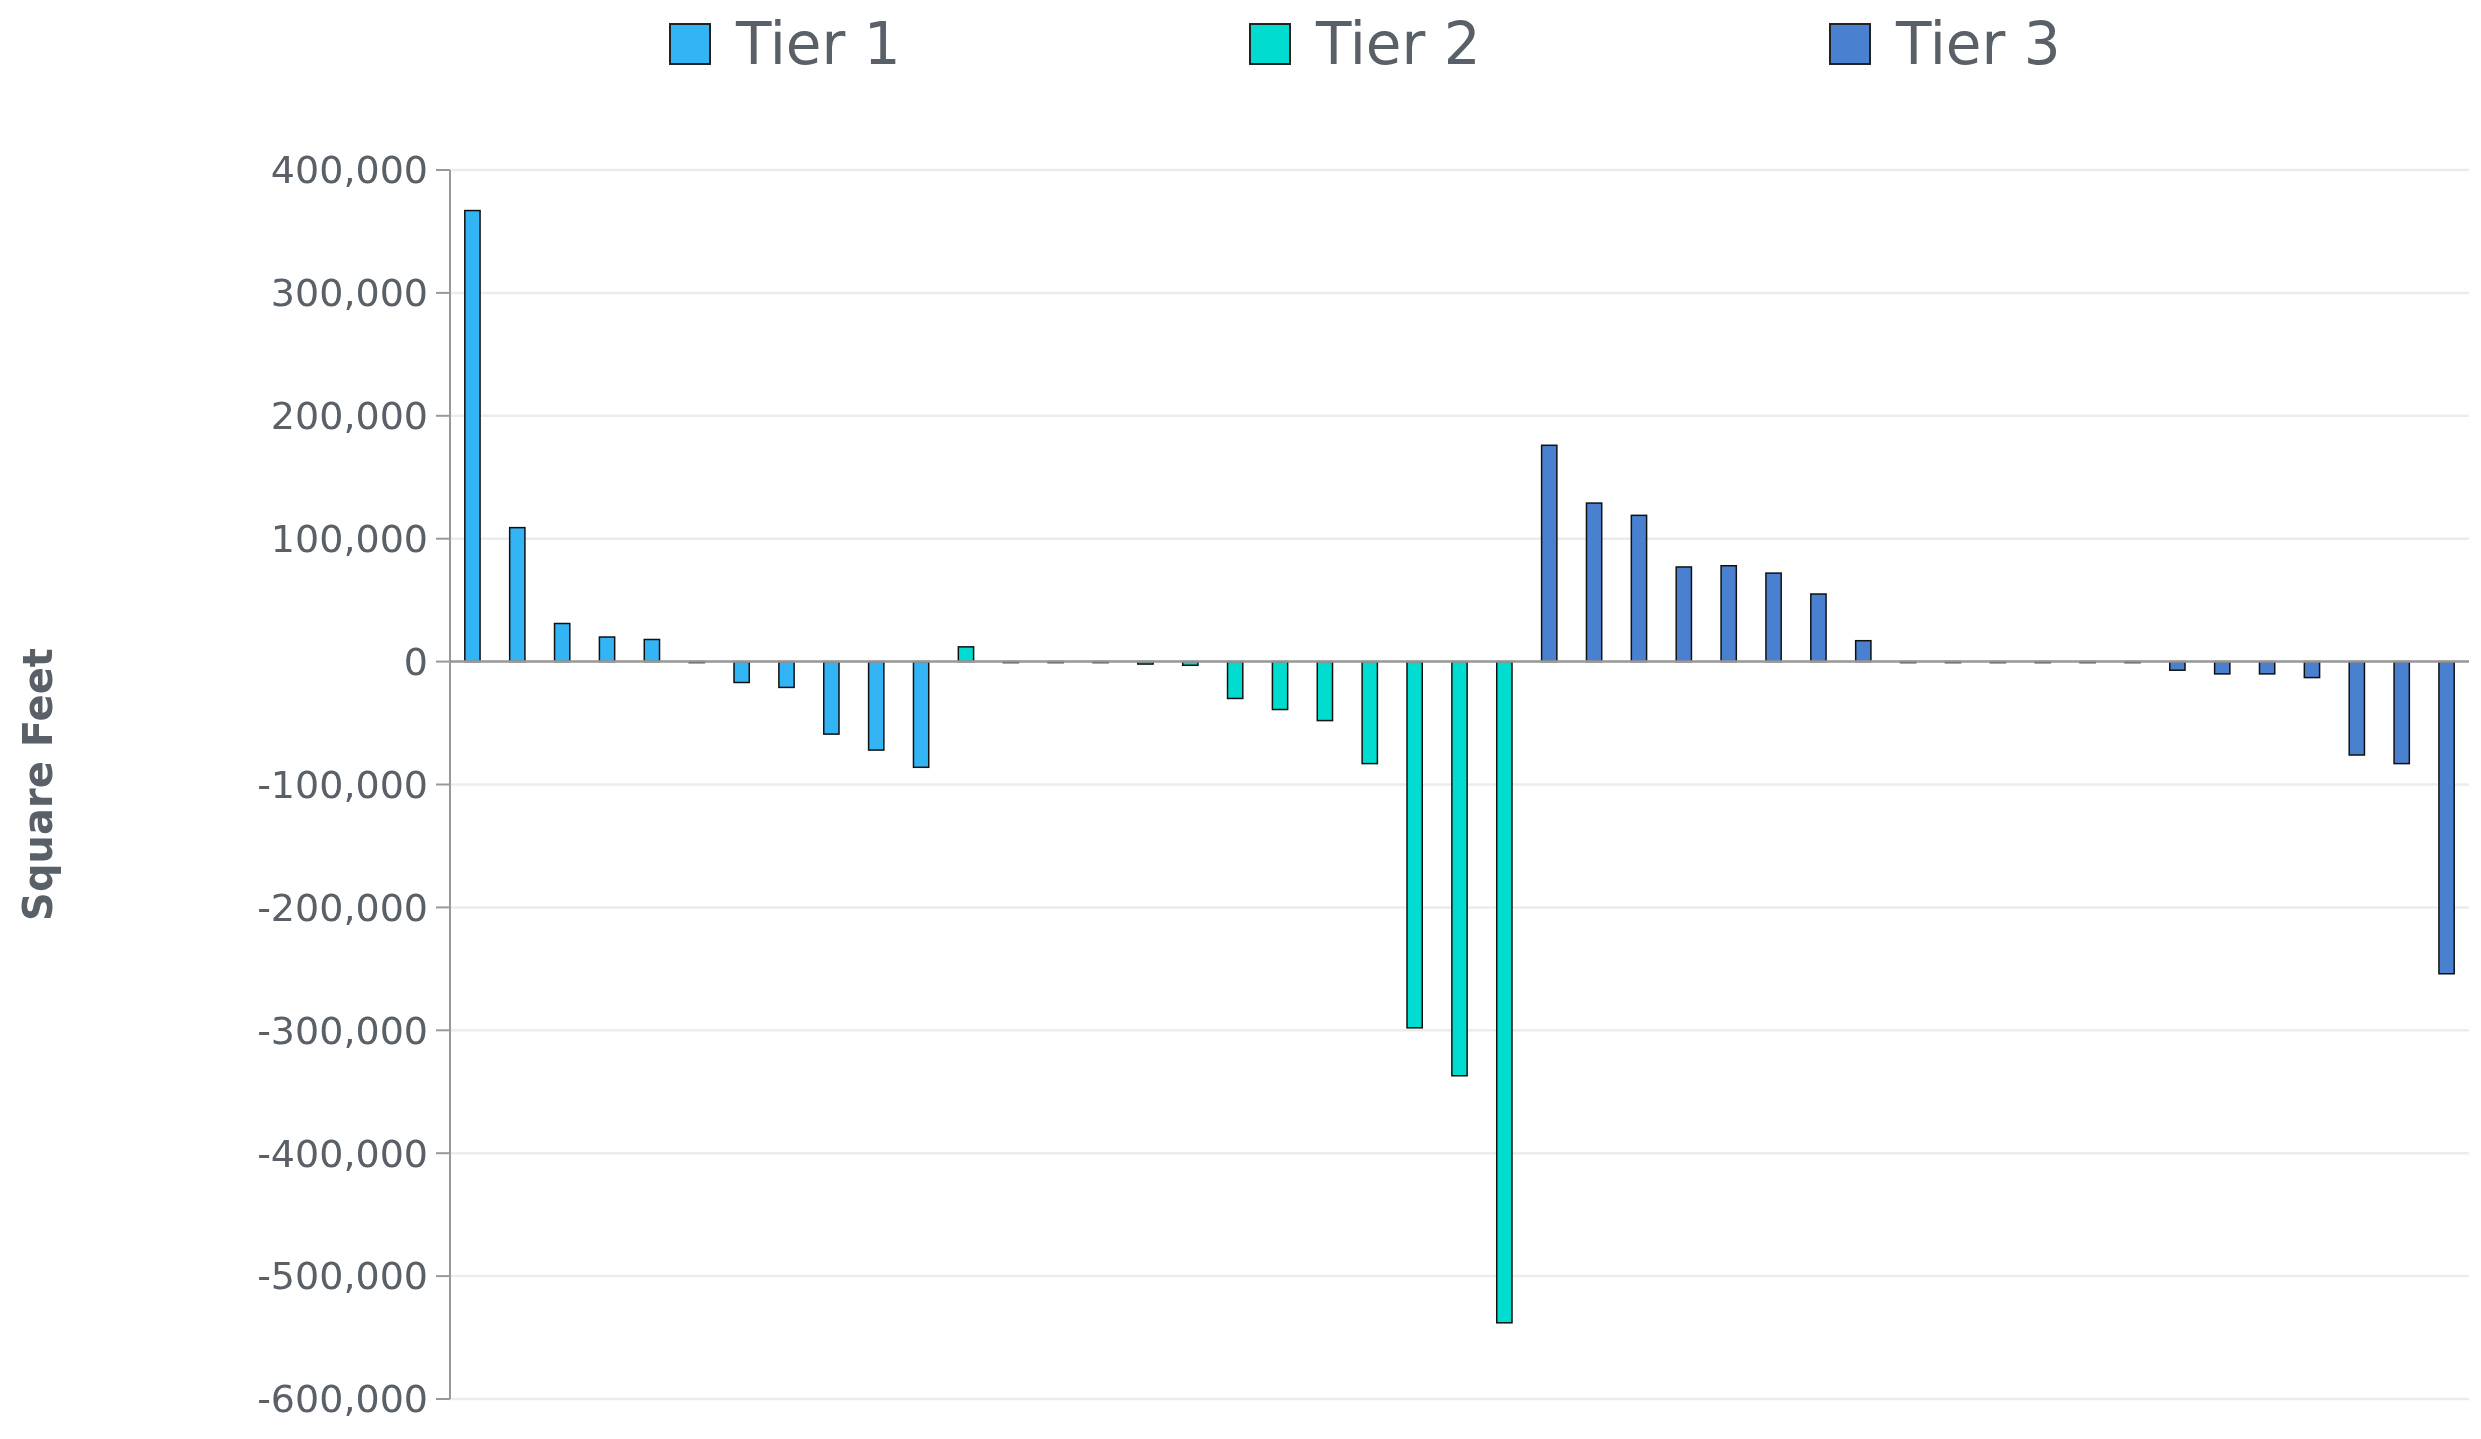 Image resolution: width=2481 pixels, height=1439 pixels. Describe the element at coordinates (818, 44) in the screenshot. I see `legend-label: Tier 1` at that location.